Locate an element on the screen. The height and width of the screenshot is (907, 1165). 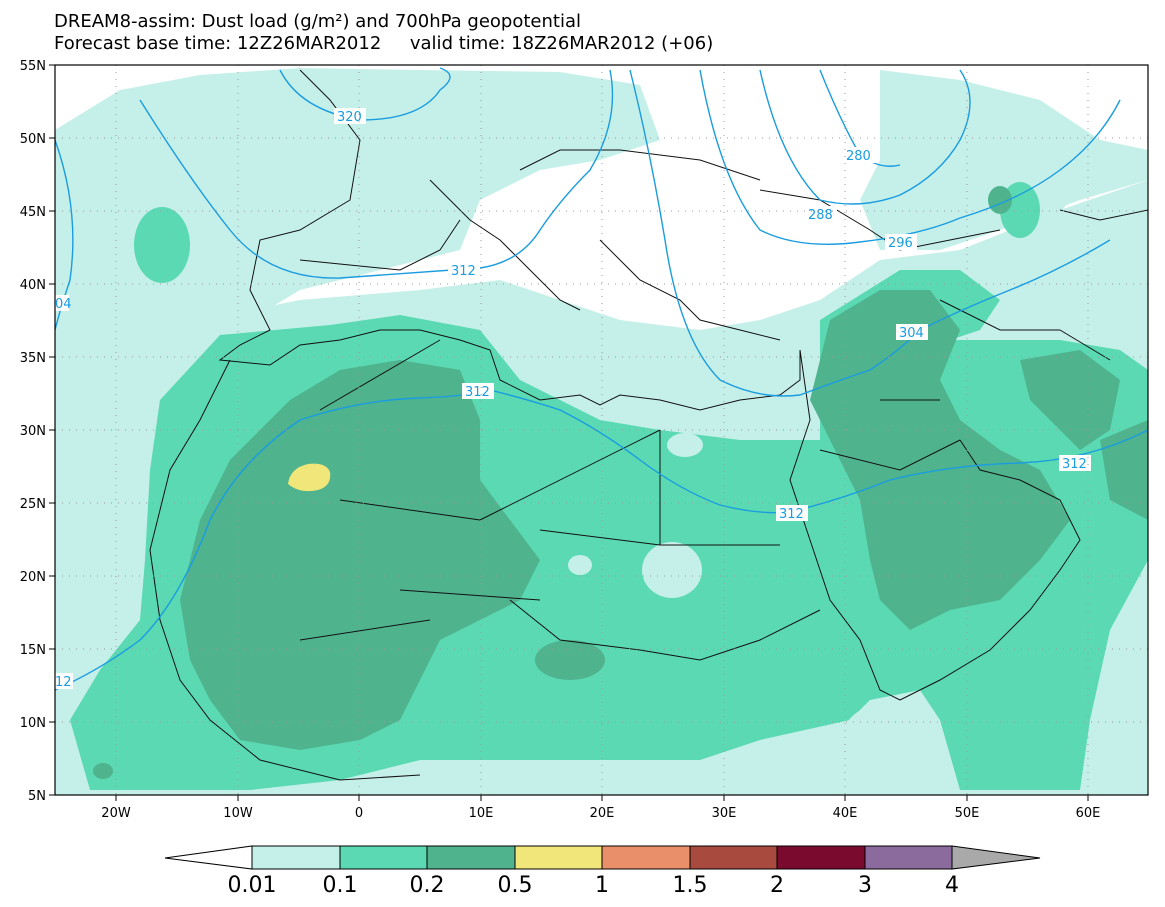
contour-label-312-d: 312 is located at coordinates (1074, 464).